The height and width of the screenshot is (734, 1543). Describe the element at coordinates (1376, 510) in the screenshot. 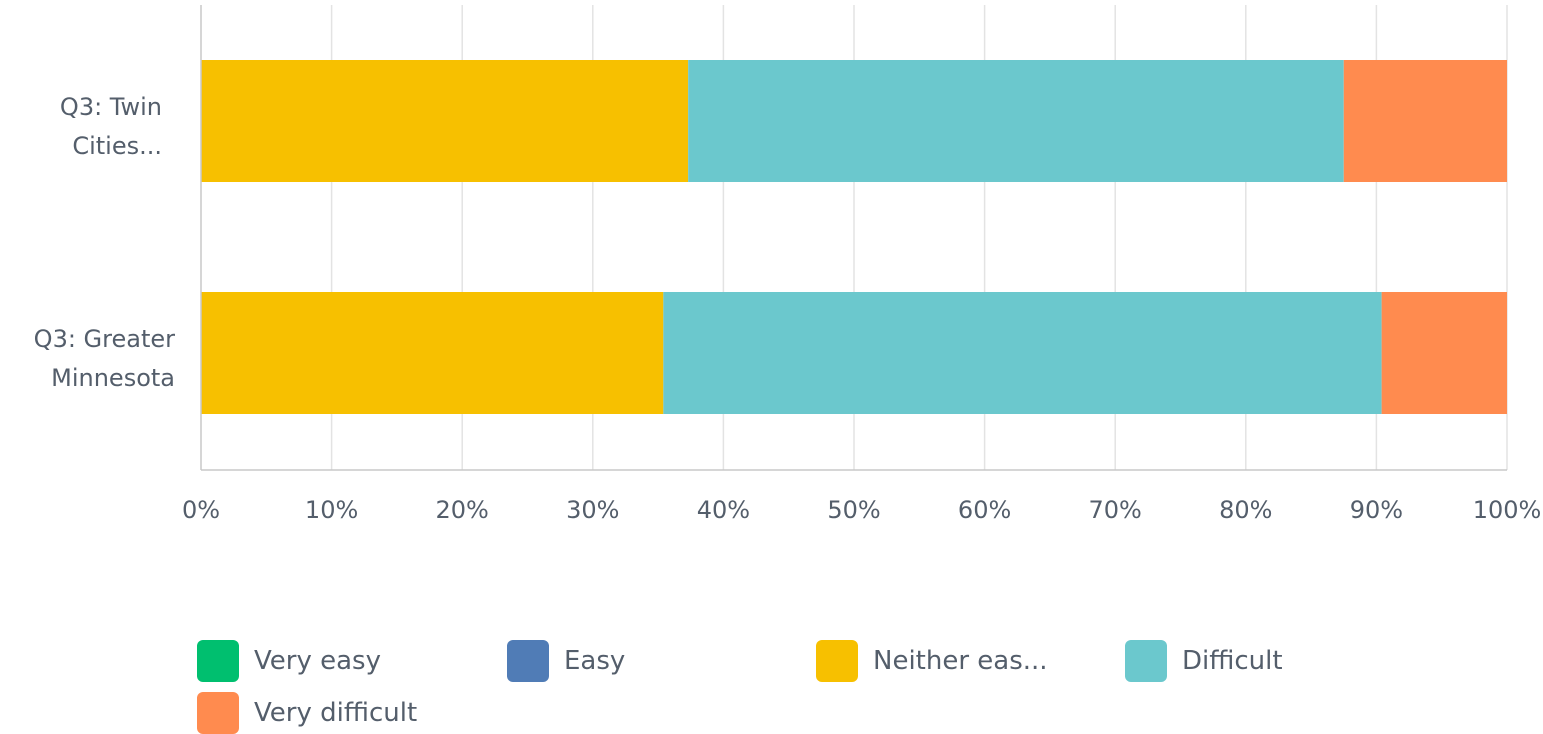

I see `x-tick-label: 90%` at that location.